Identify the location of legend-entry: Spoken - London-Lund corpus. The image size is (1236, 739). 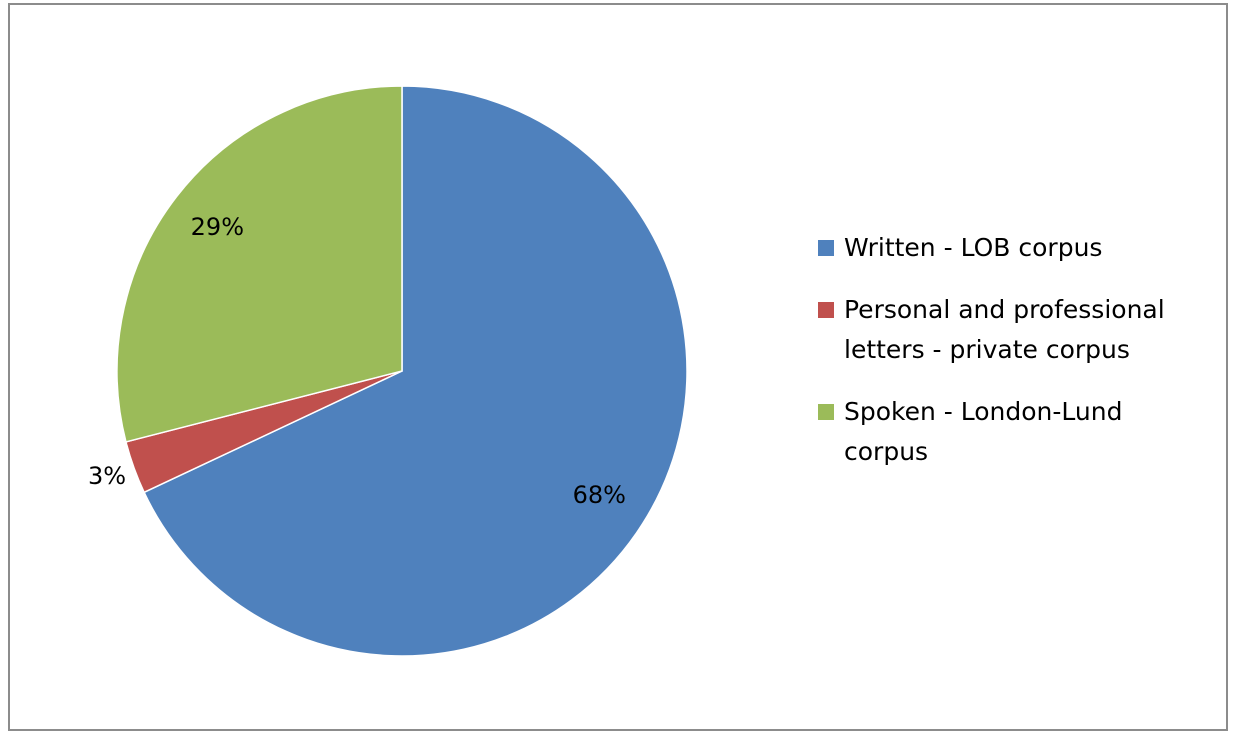
(1013, 432).